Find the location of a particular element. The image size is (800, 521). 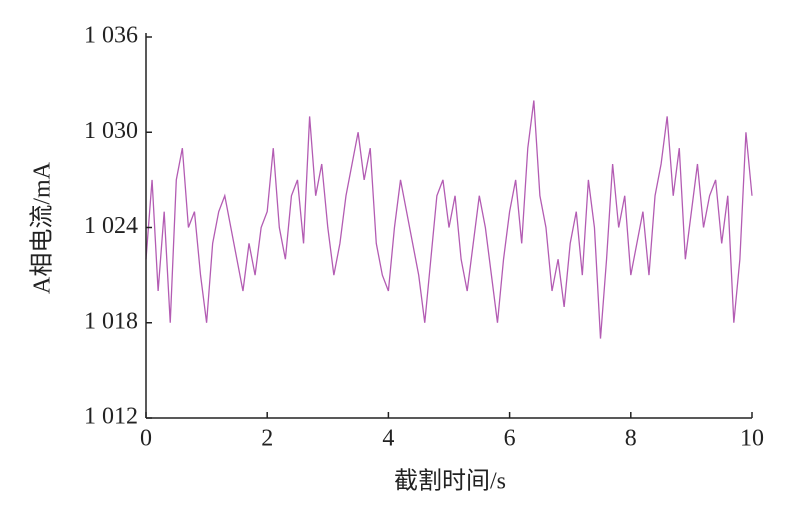

x-tick-label: 8 is located at coordinates (631, 439).